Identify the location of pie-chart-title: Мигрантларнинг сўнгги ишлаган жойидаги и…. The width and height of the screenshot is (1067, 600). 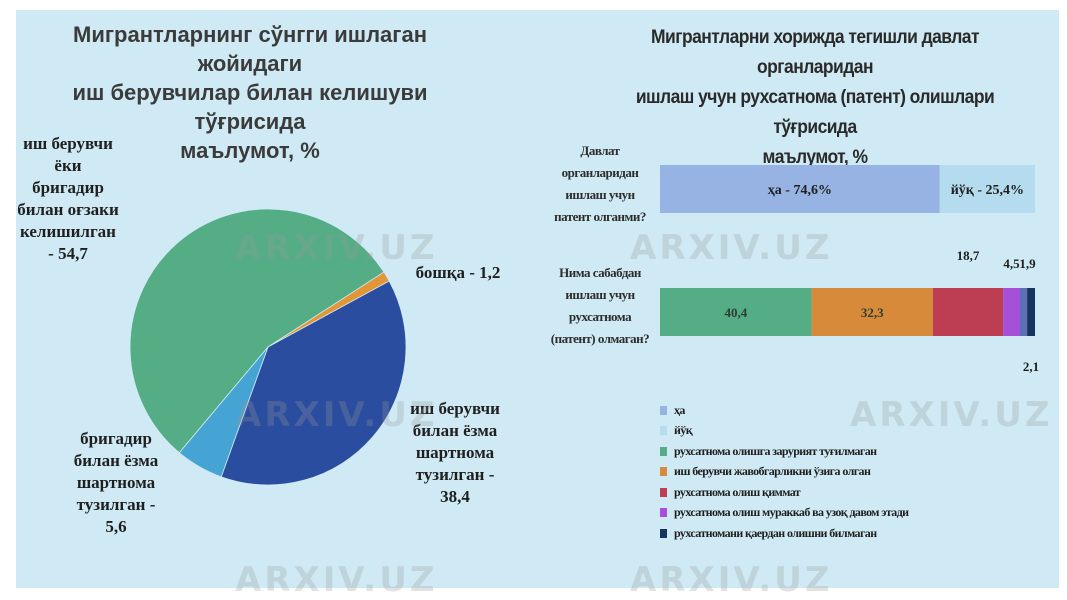
(250, 92).